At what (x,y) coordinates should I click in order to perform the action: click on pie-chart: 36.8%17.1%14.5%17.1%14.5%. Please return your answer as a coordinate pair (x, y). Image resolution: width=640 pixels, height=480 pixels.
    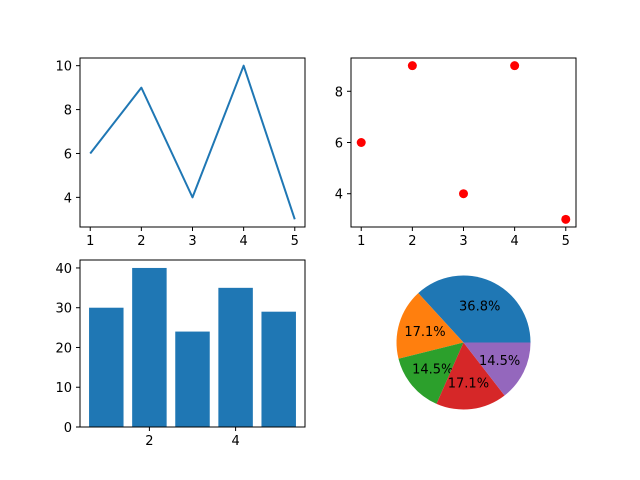
    Looking at the image, I should click on (463, 342).